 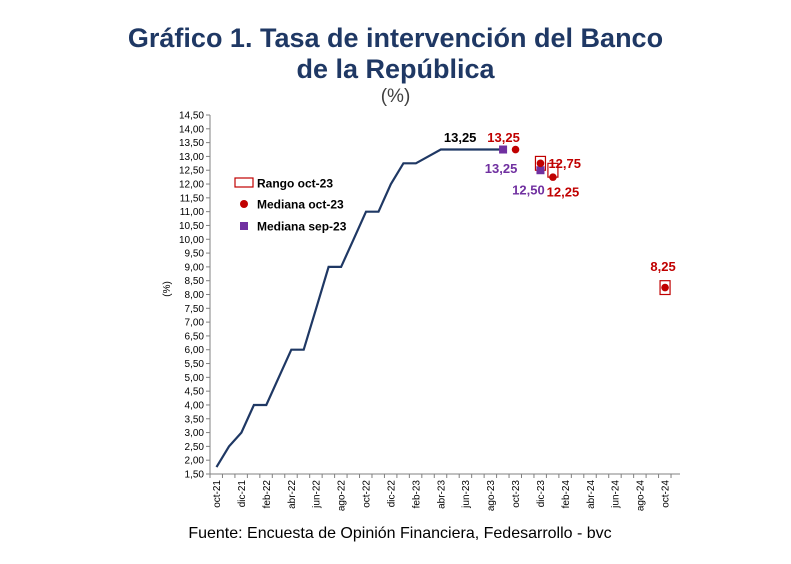 I want to click on chart-unit: (%), so click(x=395, y=96).